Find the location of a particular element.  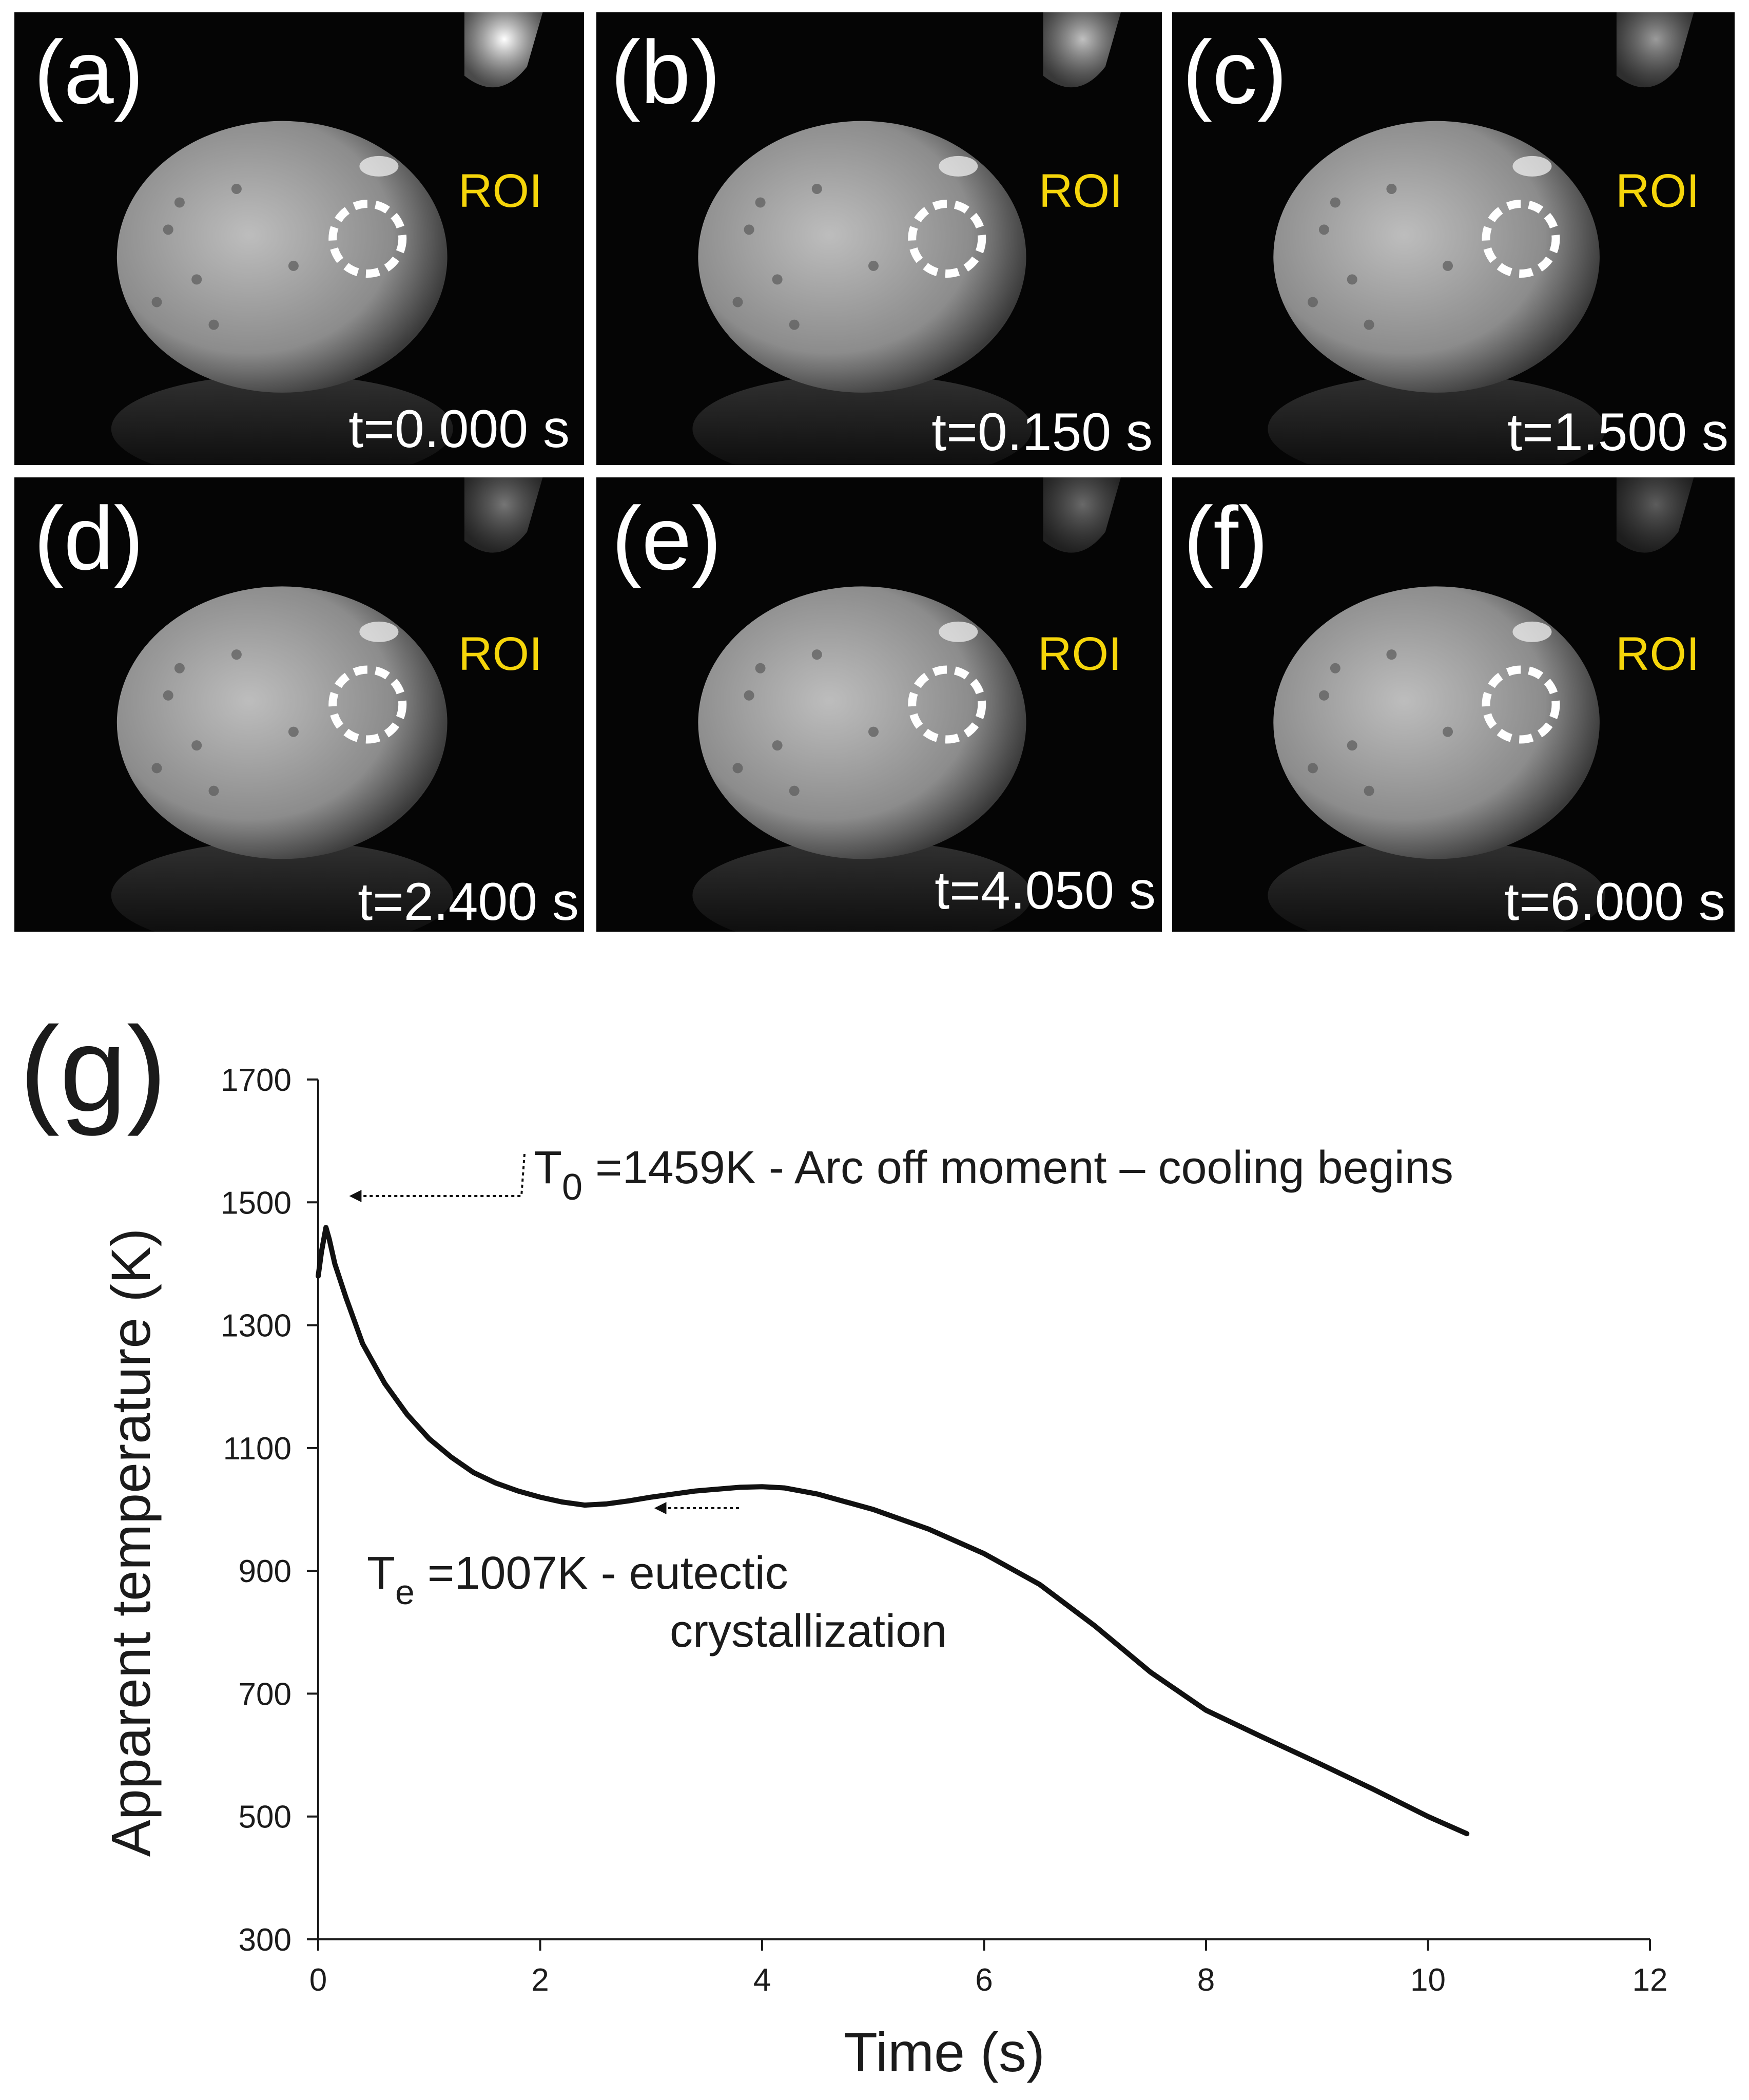

frame-panel-f: (f) ROI t=6.000 s is located at coordinates (1453, 704).